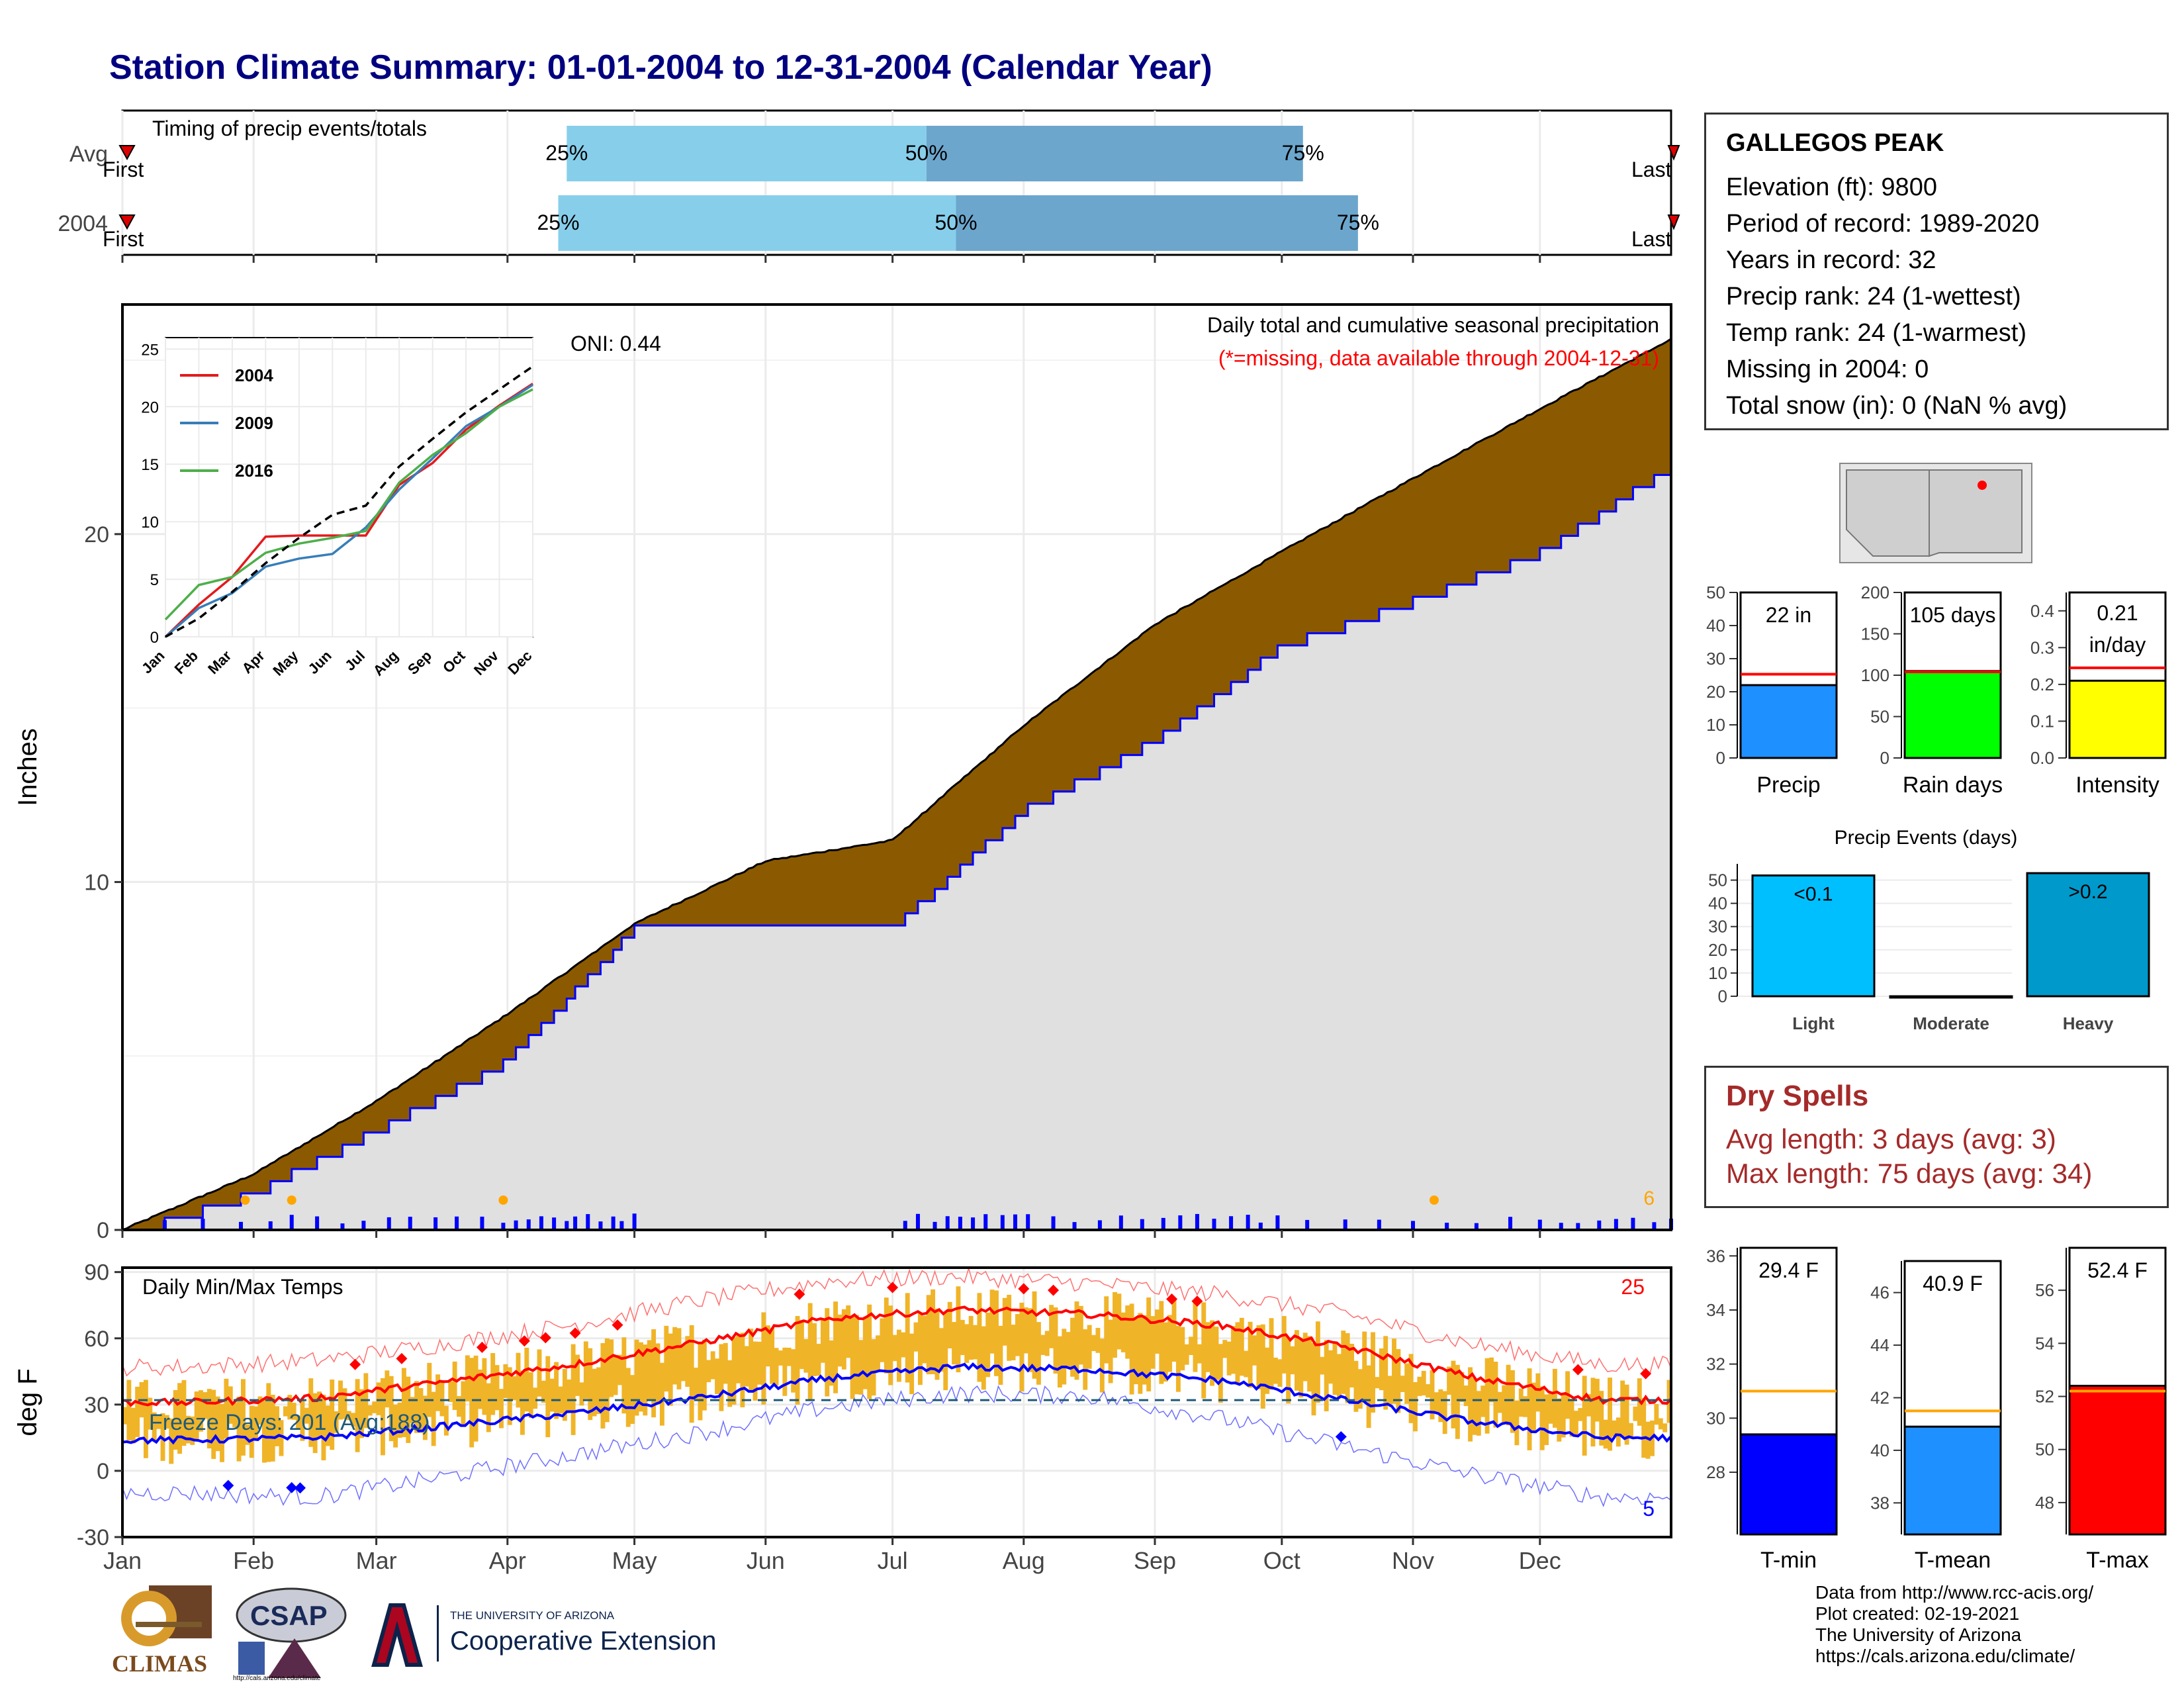 Image resolution: width=2184 pixels, height=1688 pixels. Describe the element at coordinates (150, 465) in the screenshot. I see `inset-y-tick-label: 15` at that location.